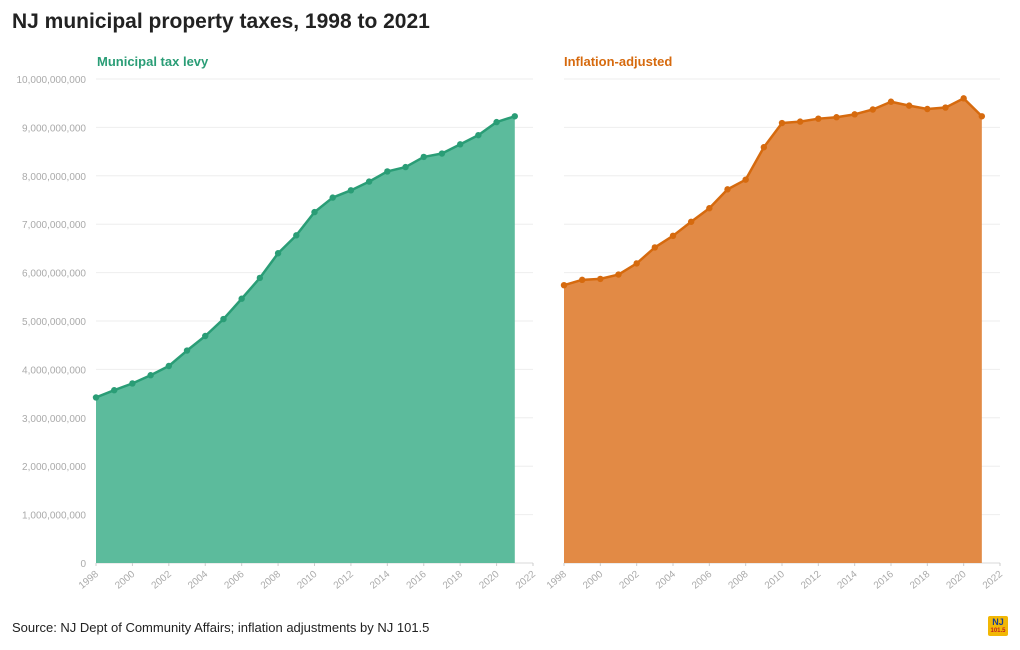  What do you see at coordinates (998, 631) in the screenshot?
I see `logo-text-101-5: 101.5` at bounding box center [998, 631].